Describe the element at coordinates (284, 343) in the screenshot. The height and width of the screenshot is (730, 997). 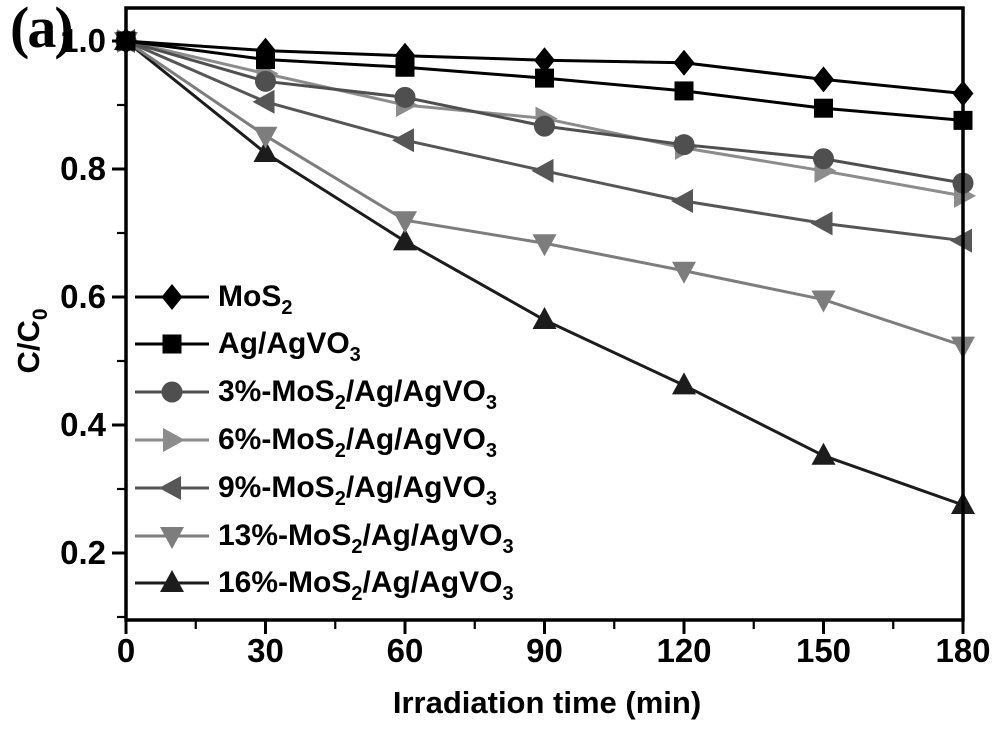
I see `legend-label-text: Ag/AgVO` at that location.